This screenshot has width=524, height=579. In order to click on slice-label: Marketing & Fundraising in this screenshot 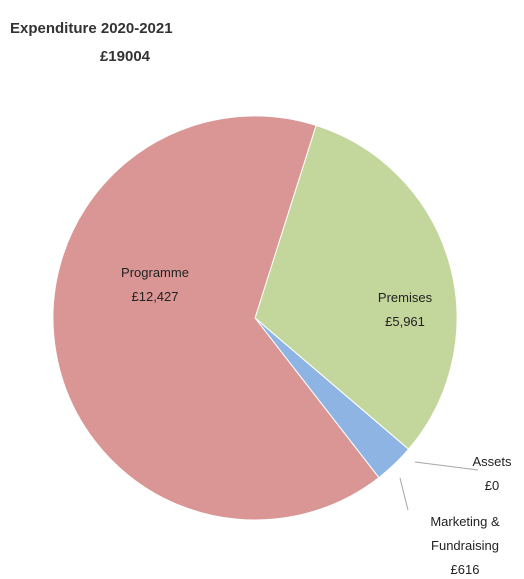, I will do `click(465, 533)`.